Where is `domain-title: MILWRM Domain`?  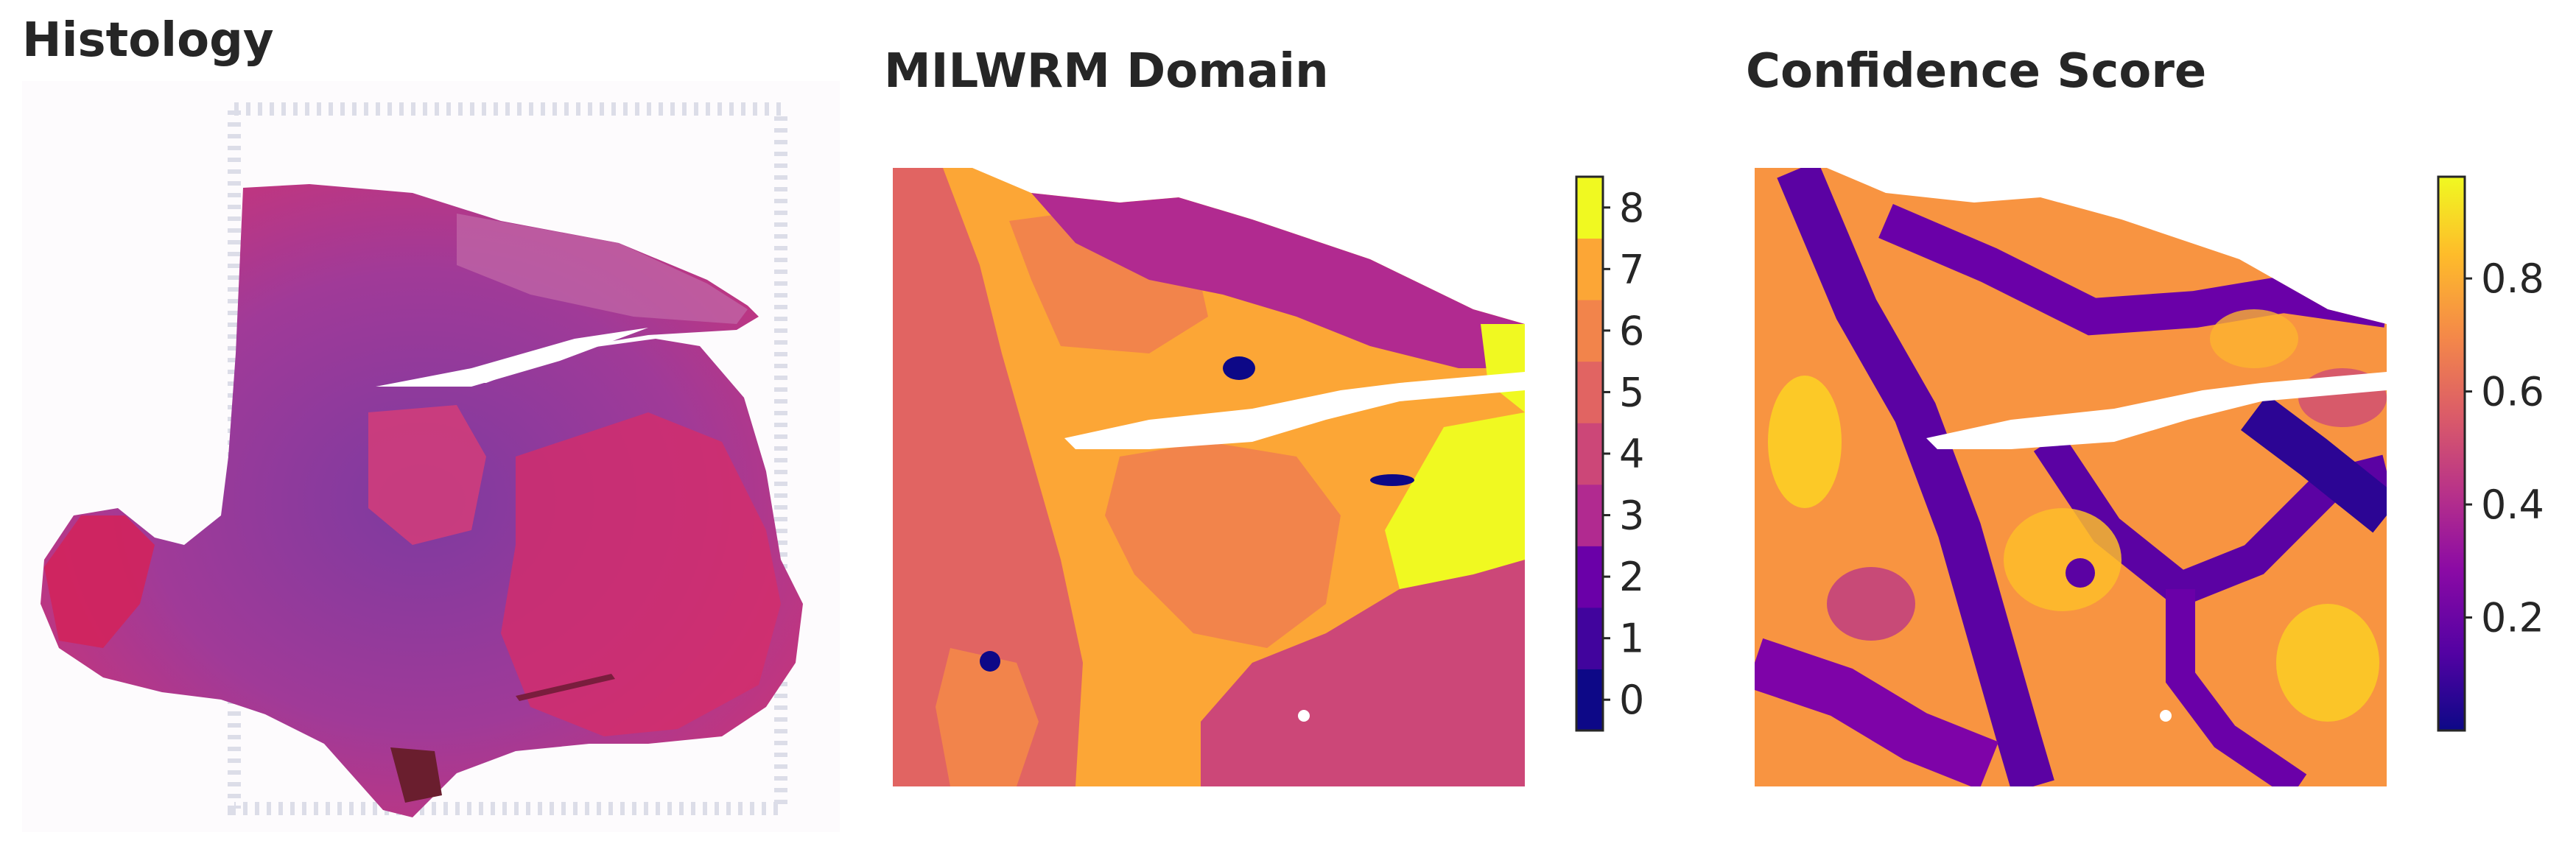
domain-title: MILWRM Domain is located at coordinates (1106, 71).